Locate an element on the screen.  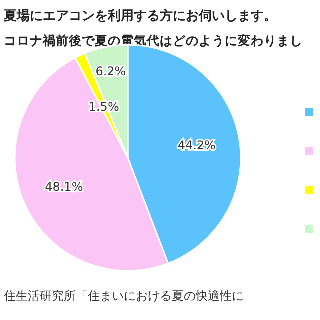
data-label: 48.1% is located at coordinates (64, 187).